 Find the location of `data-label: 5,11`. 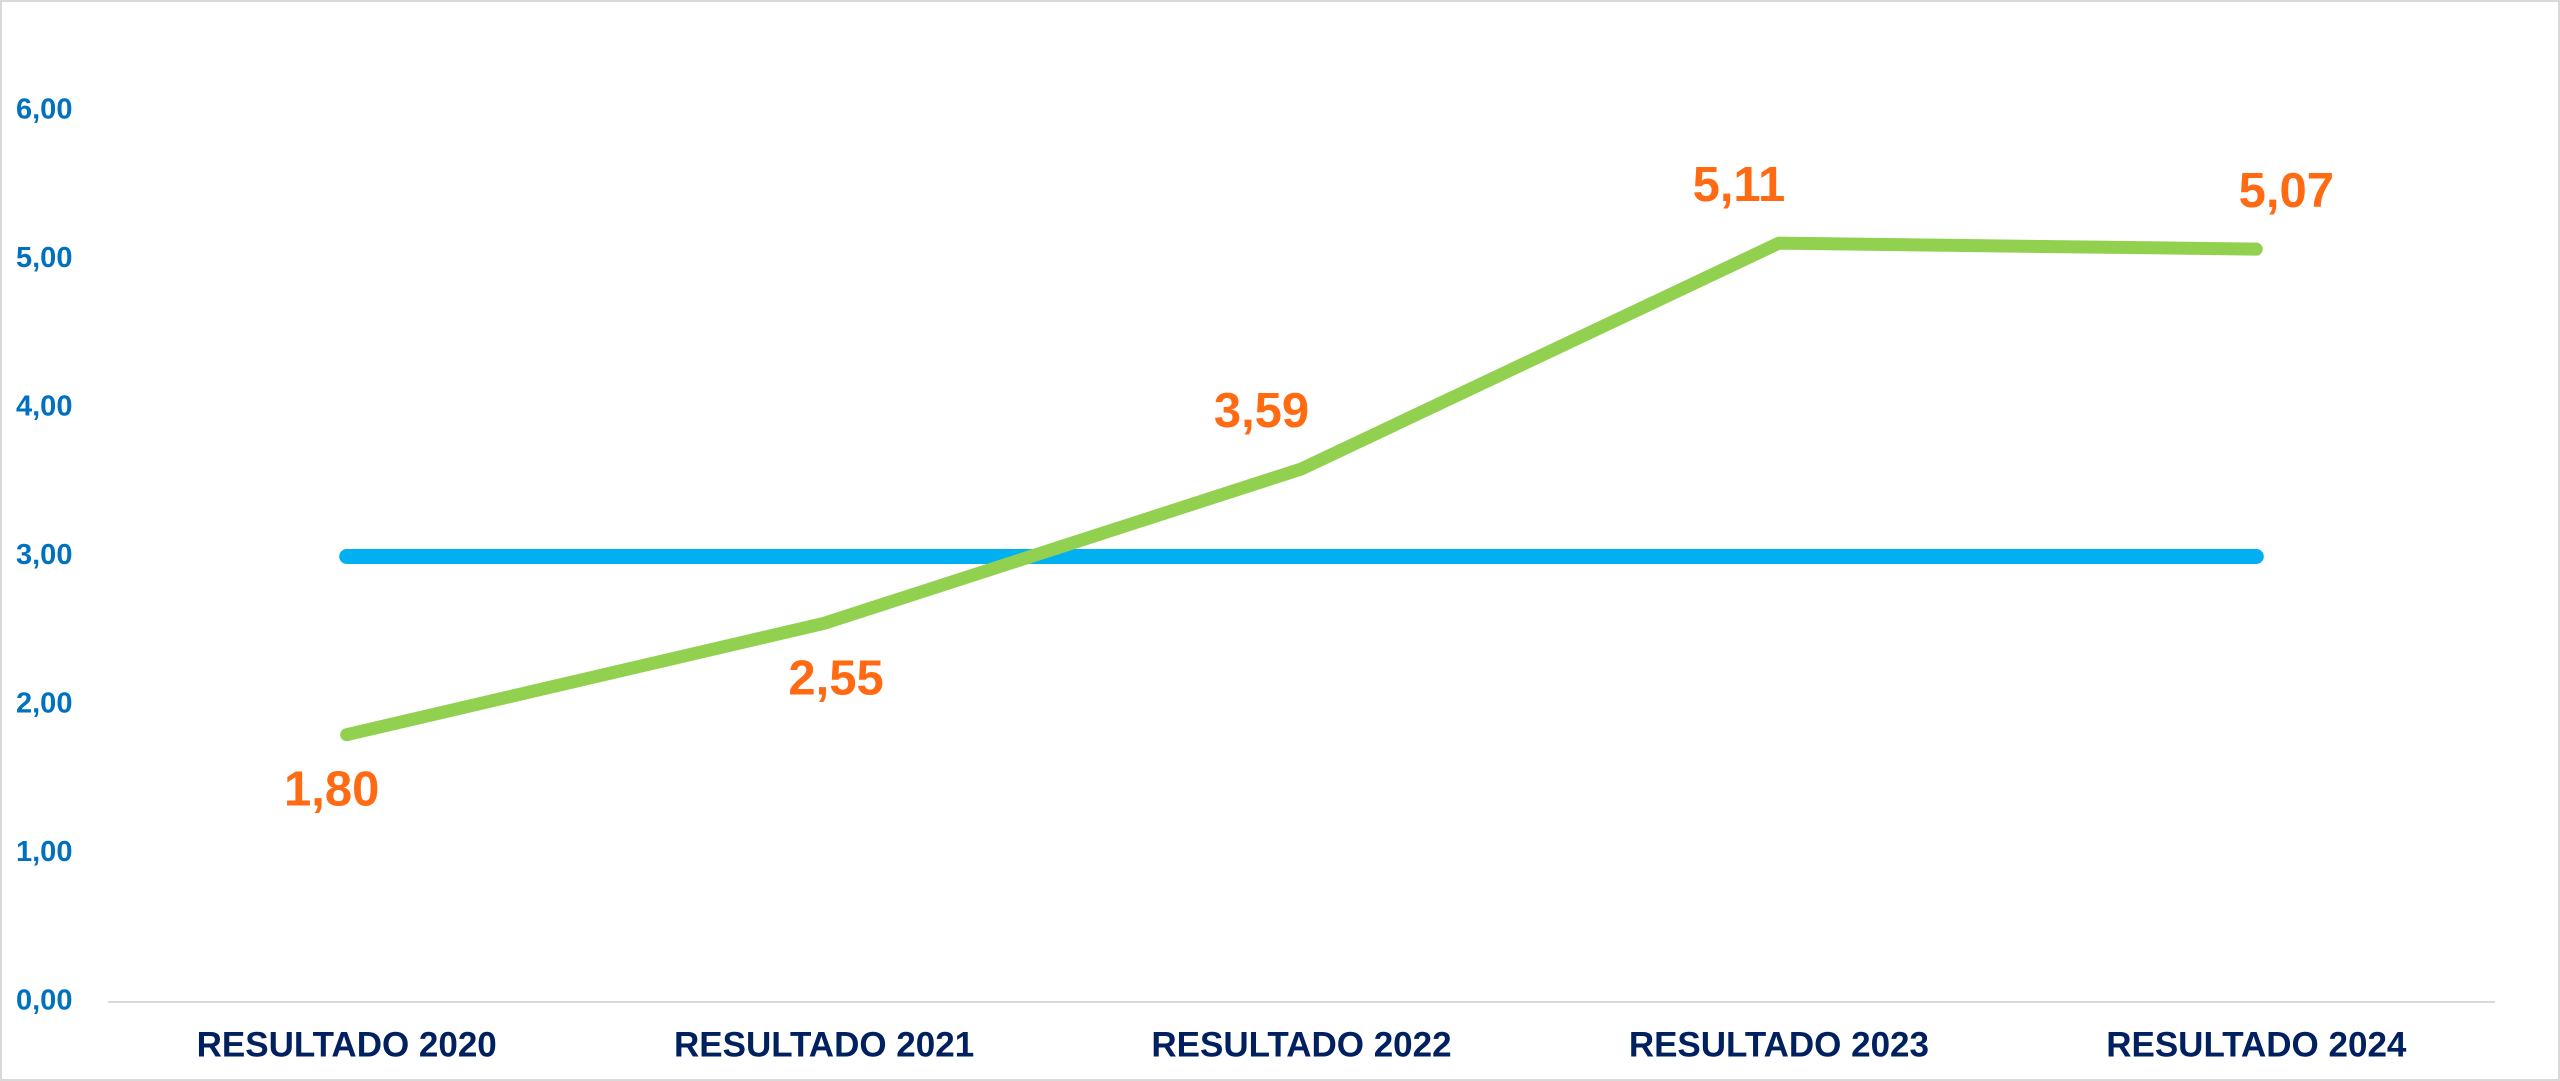

data-label: 5,11 is located at coordinates (1739, 185).